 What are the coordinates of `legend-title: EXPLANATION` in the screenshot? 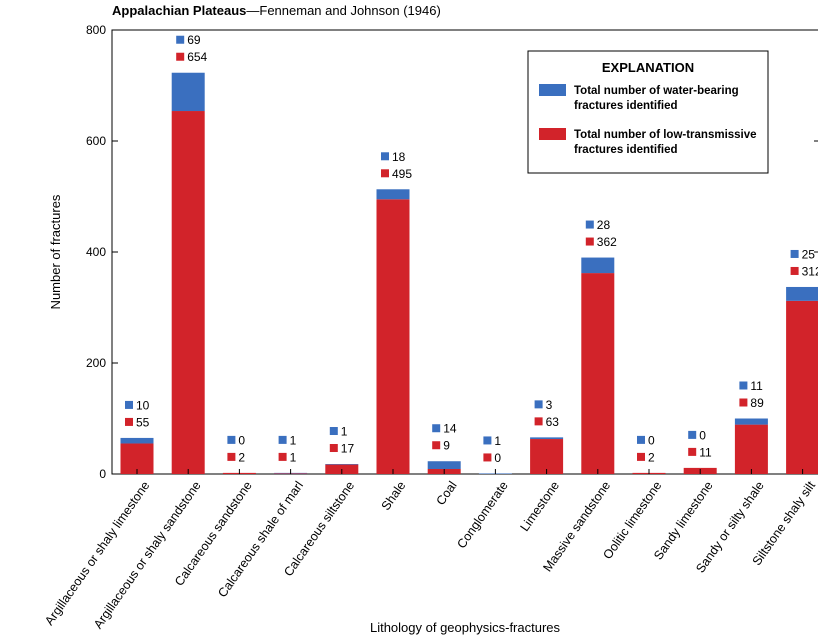 It's located at (648, 67).